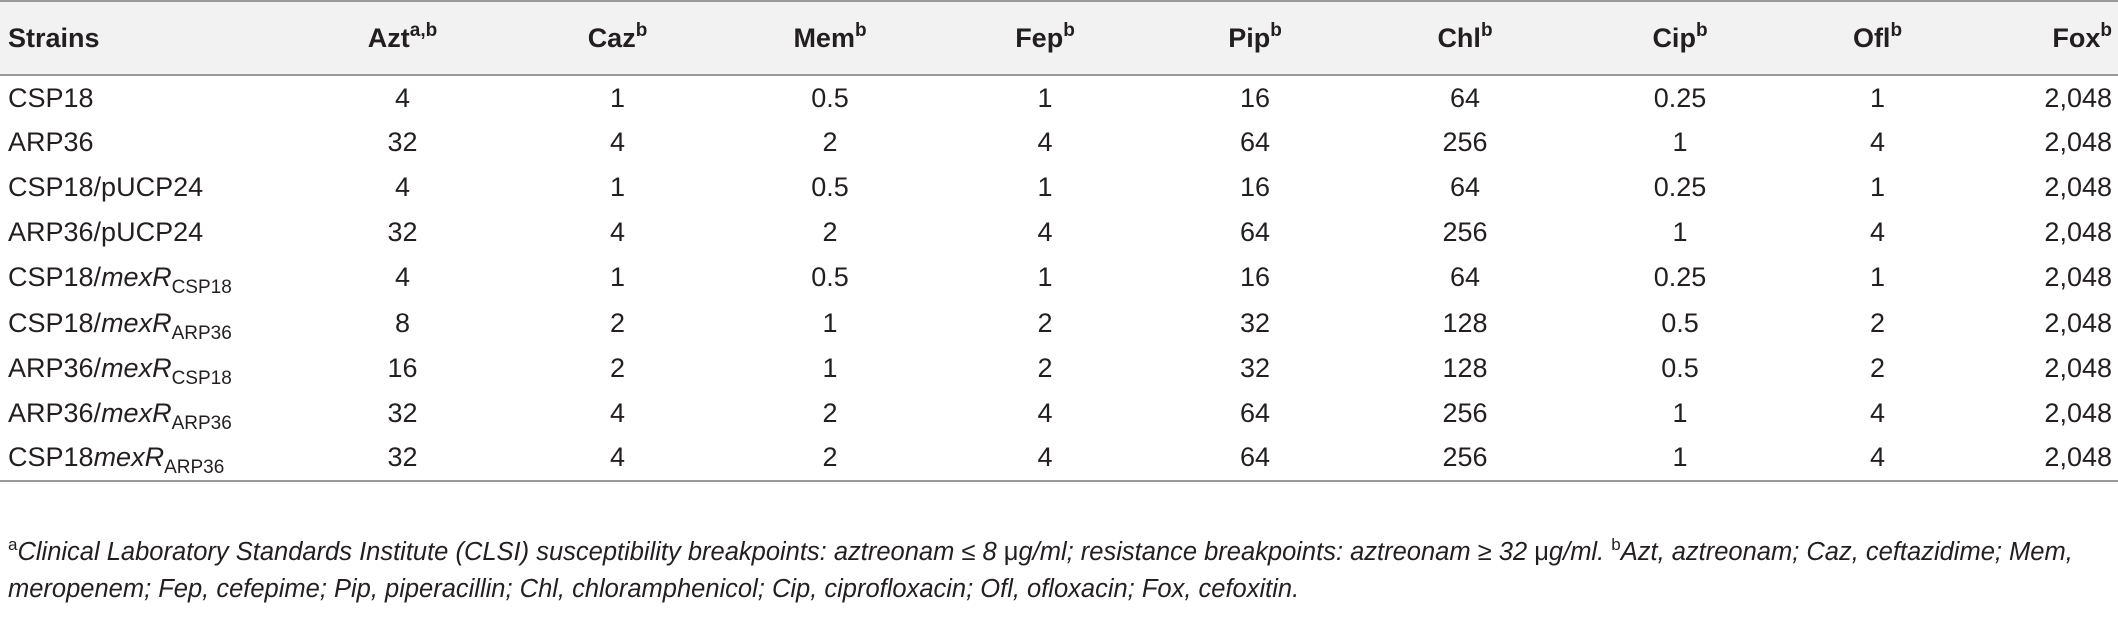 The image size is (2118, 618). I want to click on gene-name: mexR, so click(136, 412).